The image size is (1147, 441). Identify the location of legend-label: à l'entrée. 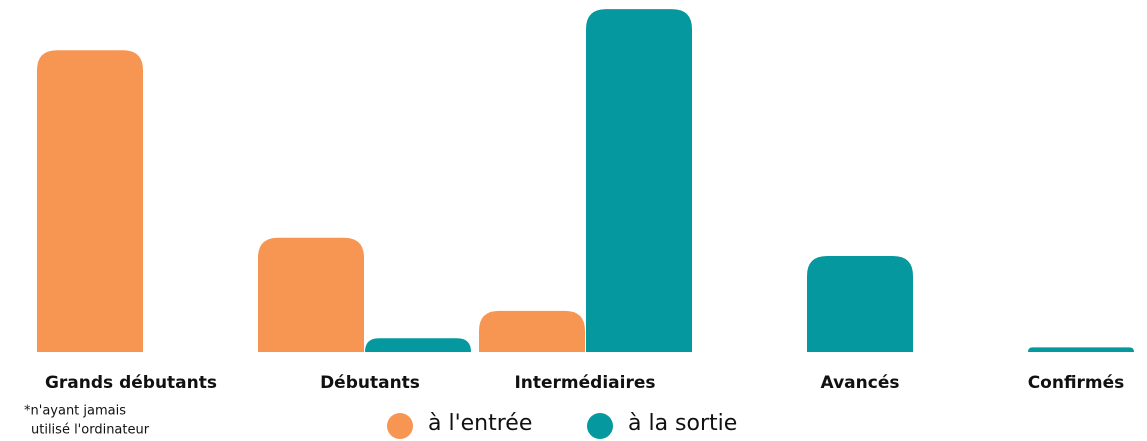
(480, 423).